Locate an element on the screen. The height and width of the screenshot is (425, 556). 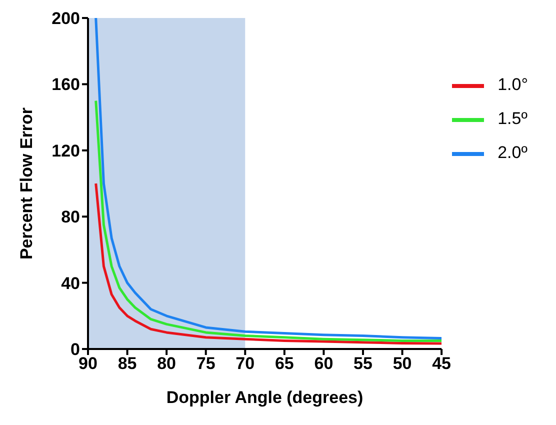
y-tick-label: 200 is located at coordinates (66, 18).